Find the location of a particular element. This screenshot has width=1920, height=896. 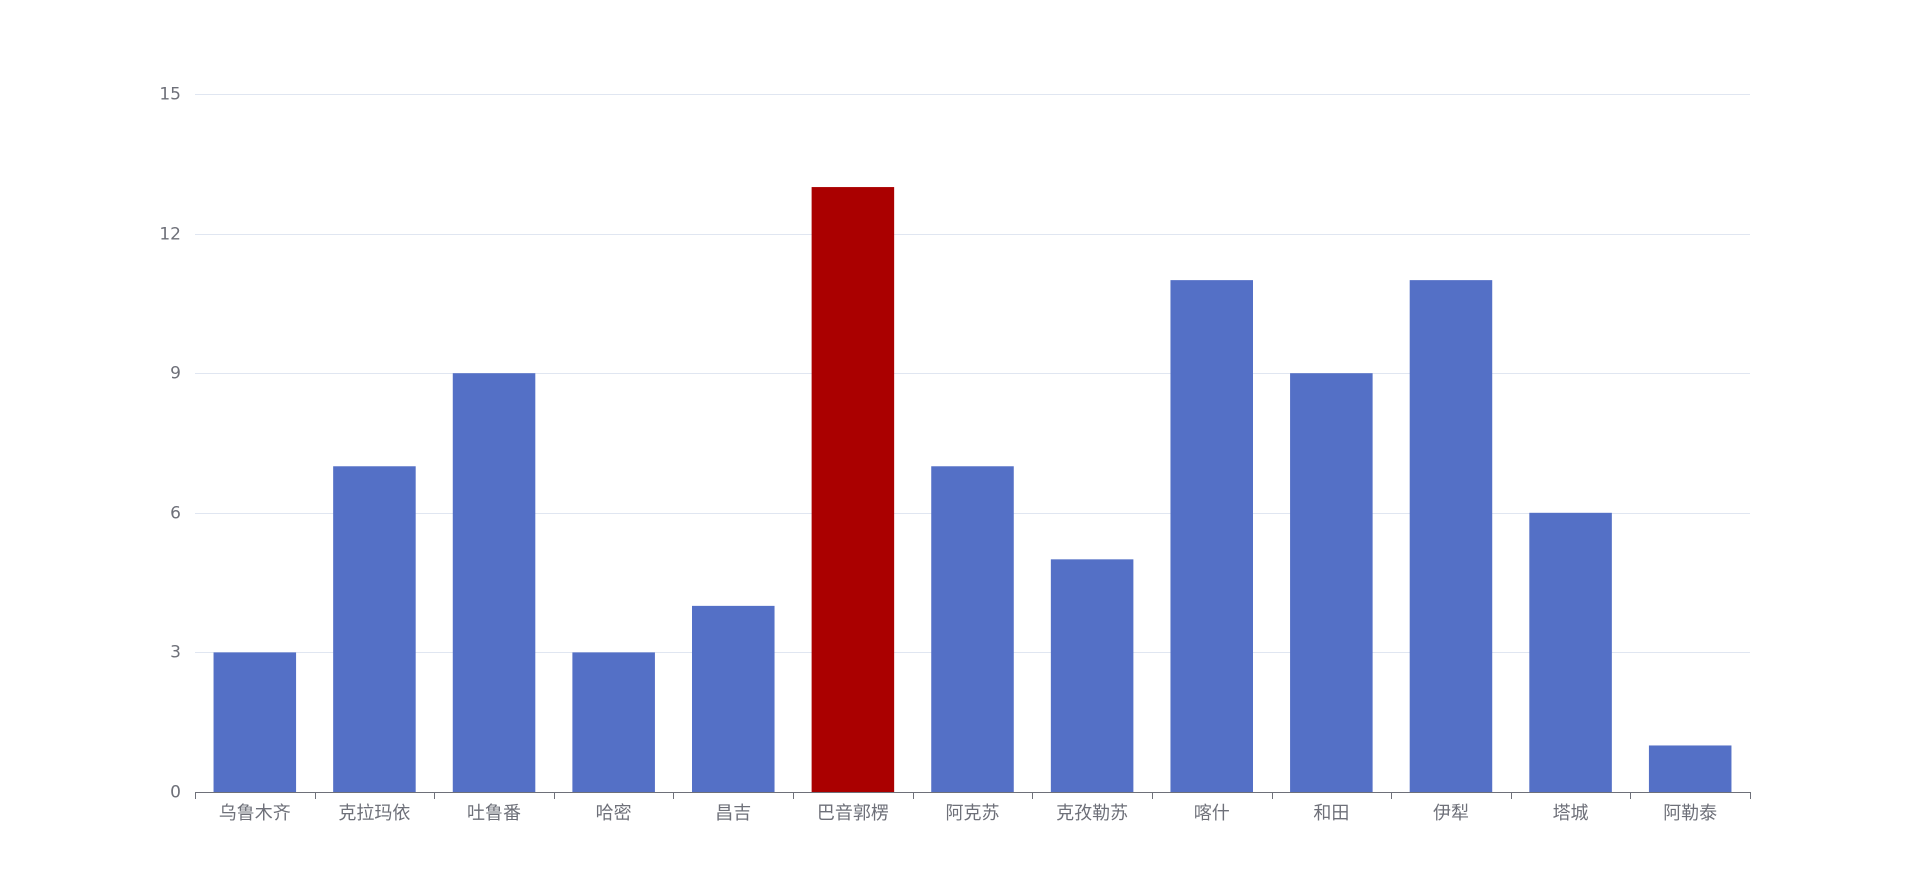

y-tick-label: 15 is located at coordinates (170, 95).